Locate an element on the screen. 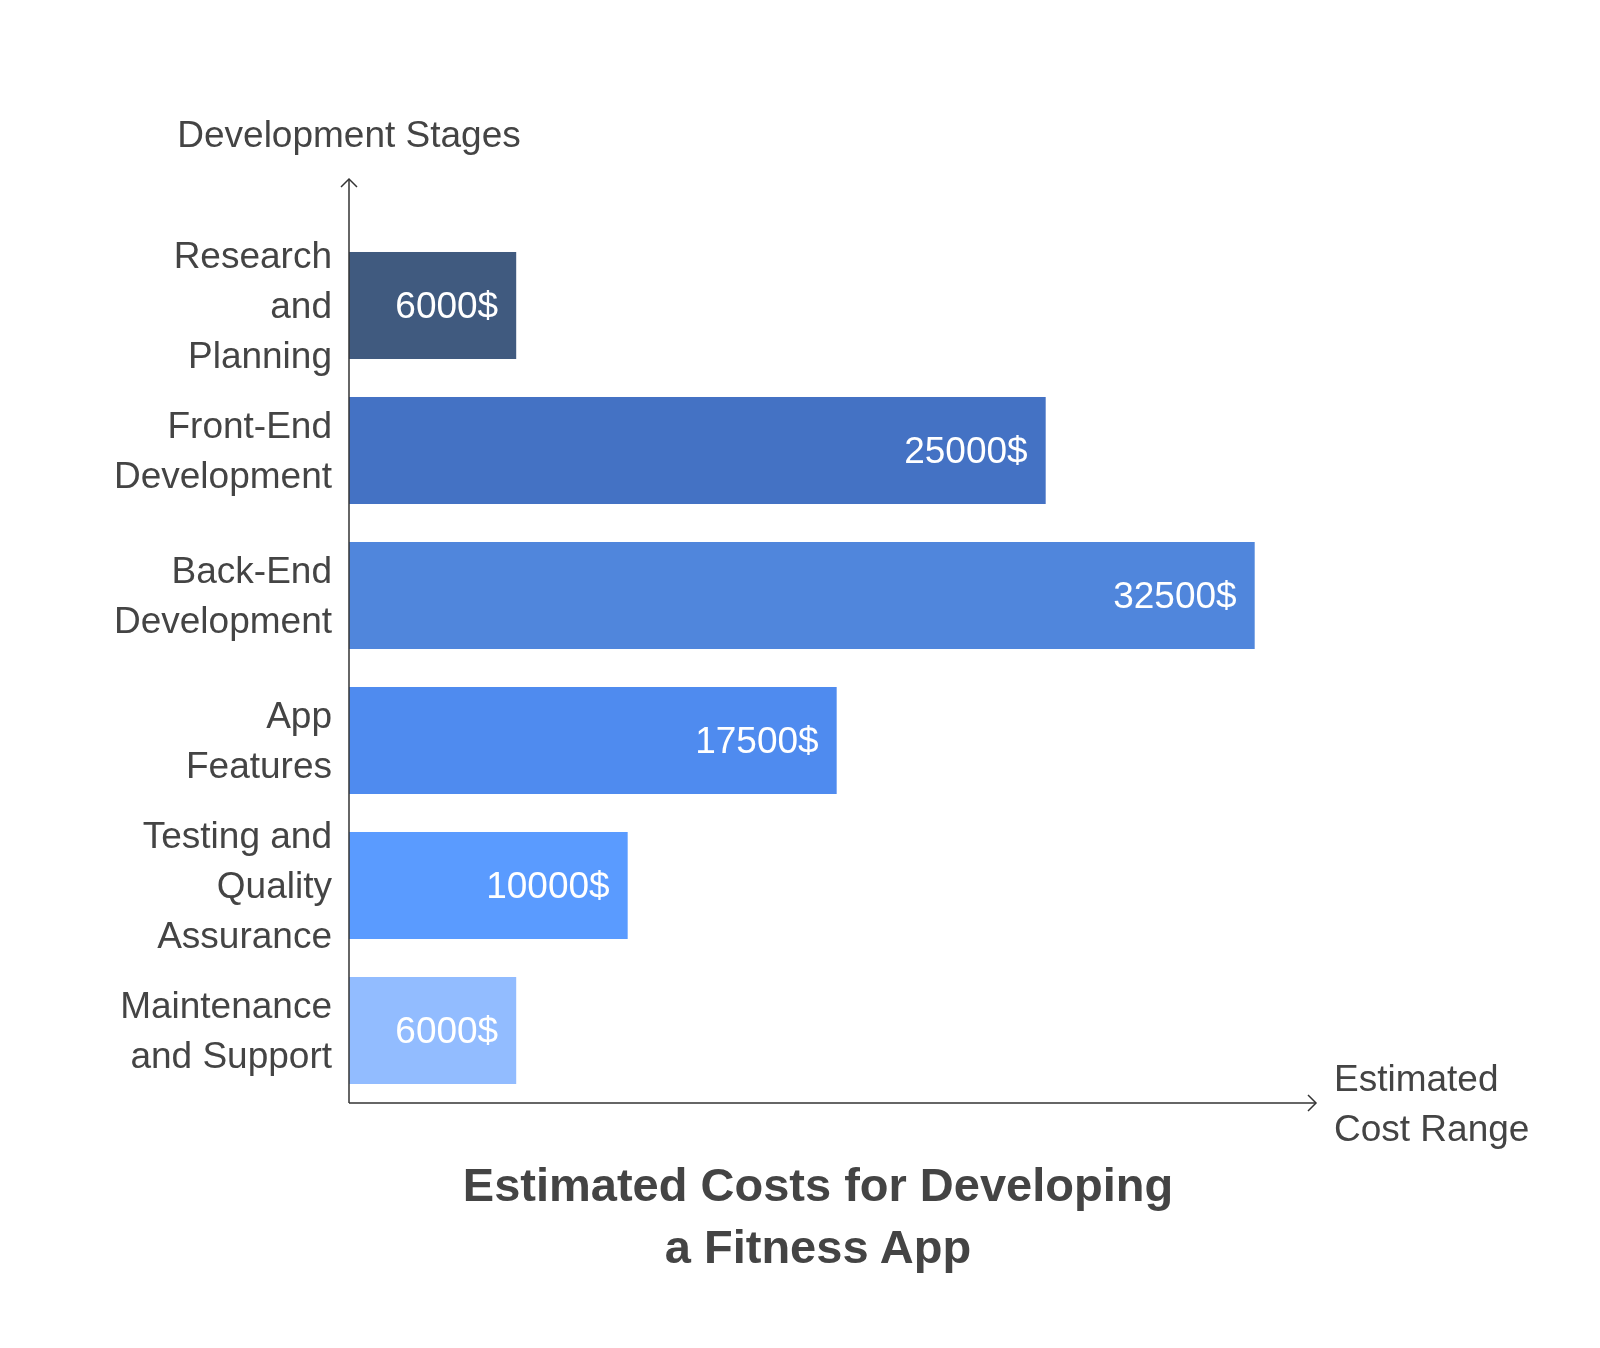 This screenshot has width=1600, height=1348. y-tick-label: Testing and Quality Assurance is located at coordinates (237, 886).